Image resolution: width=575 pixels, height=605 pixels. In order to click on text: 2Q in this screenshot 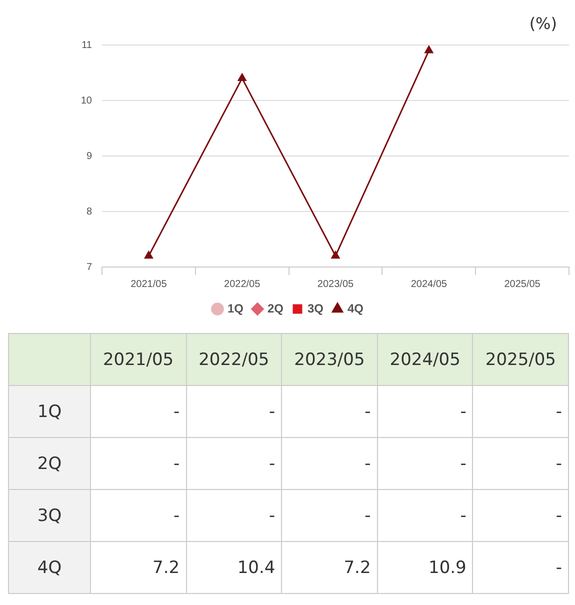, I will do `click(49, 464)`.